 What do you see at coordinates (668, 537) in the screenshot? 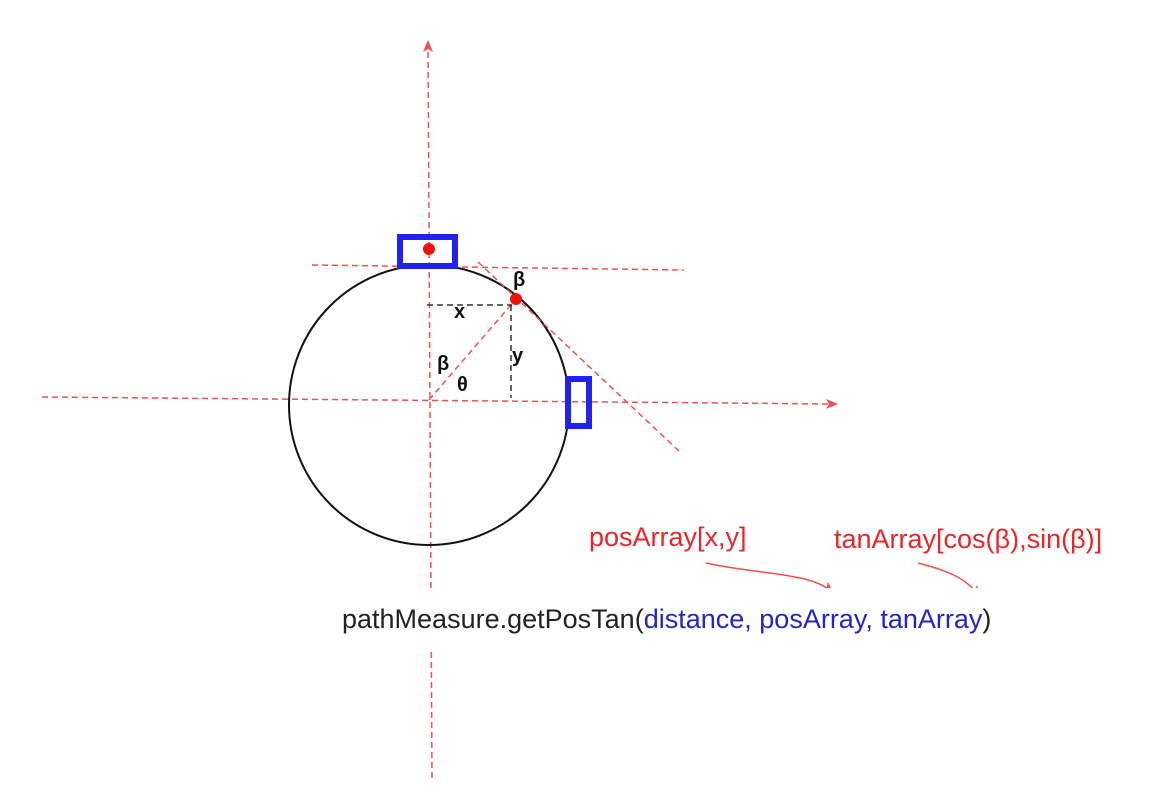
I see `pos-array-annotation: posArray[x,y]` at bounding box center [668, 537].